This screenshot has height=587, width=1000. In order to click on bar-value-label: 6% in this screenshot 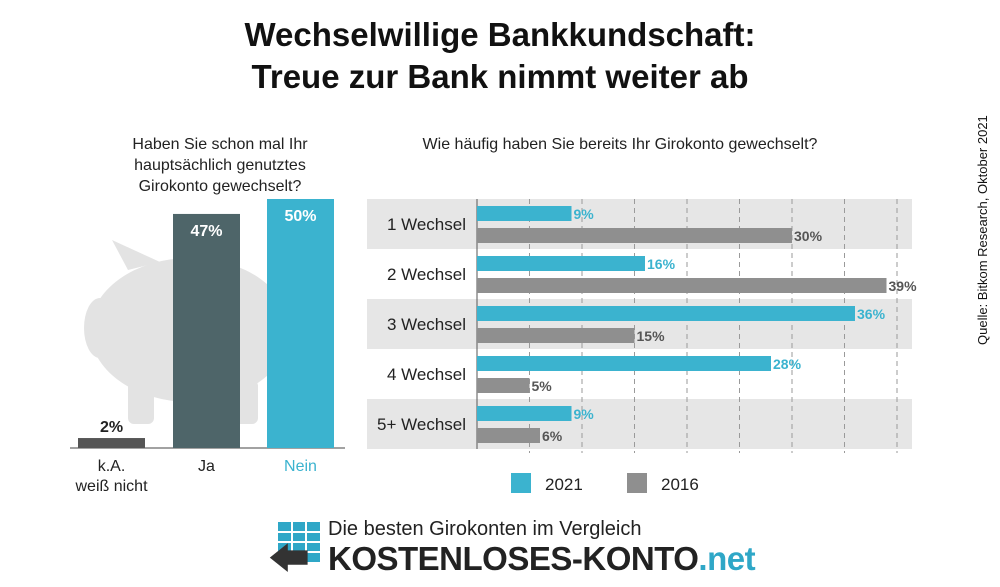, I will do `click(552, 436)`.